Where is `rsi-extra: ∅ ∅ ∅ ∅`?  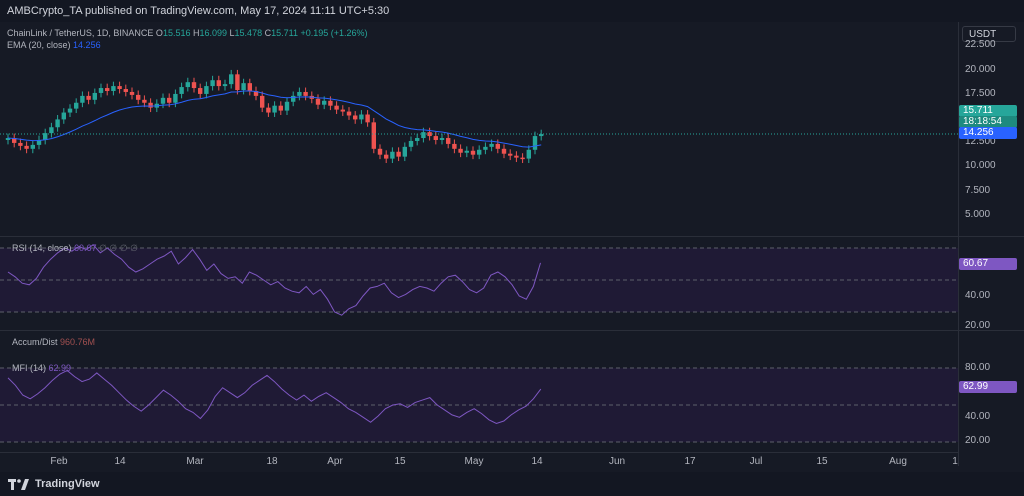 rsi-extra: ∅ ∅ ∅ ∅ is located at coordinates (118, 248).